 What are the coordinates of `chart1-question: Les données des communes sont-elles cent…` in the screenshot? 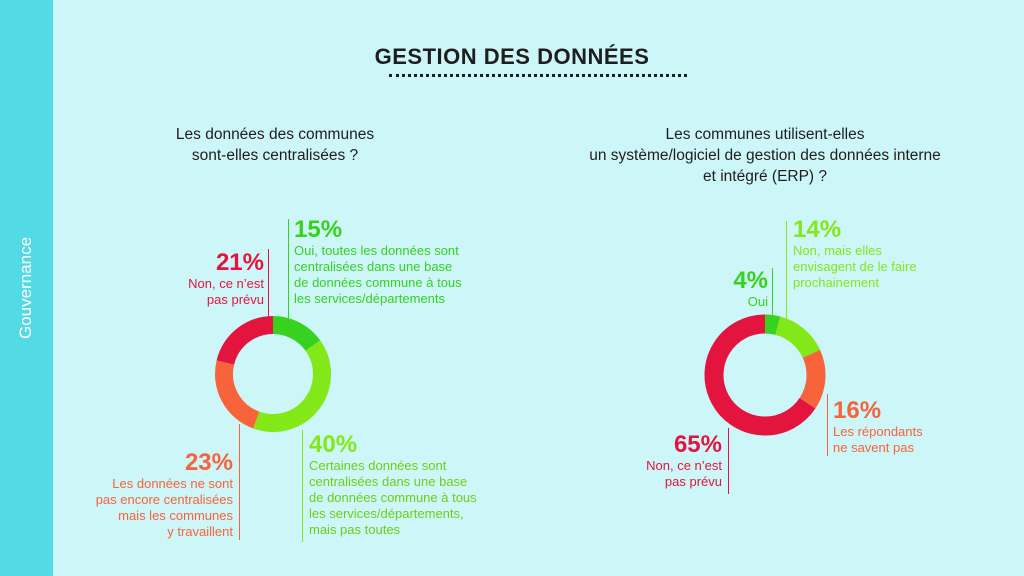 It's located at (275, 145).